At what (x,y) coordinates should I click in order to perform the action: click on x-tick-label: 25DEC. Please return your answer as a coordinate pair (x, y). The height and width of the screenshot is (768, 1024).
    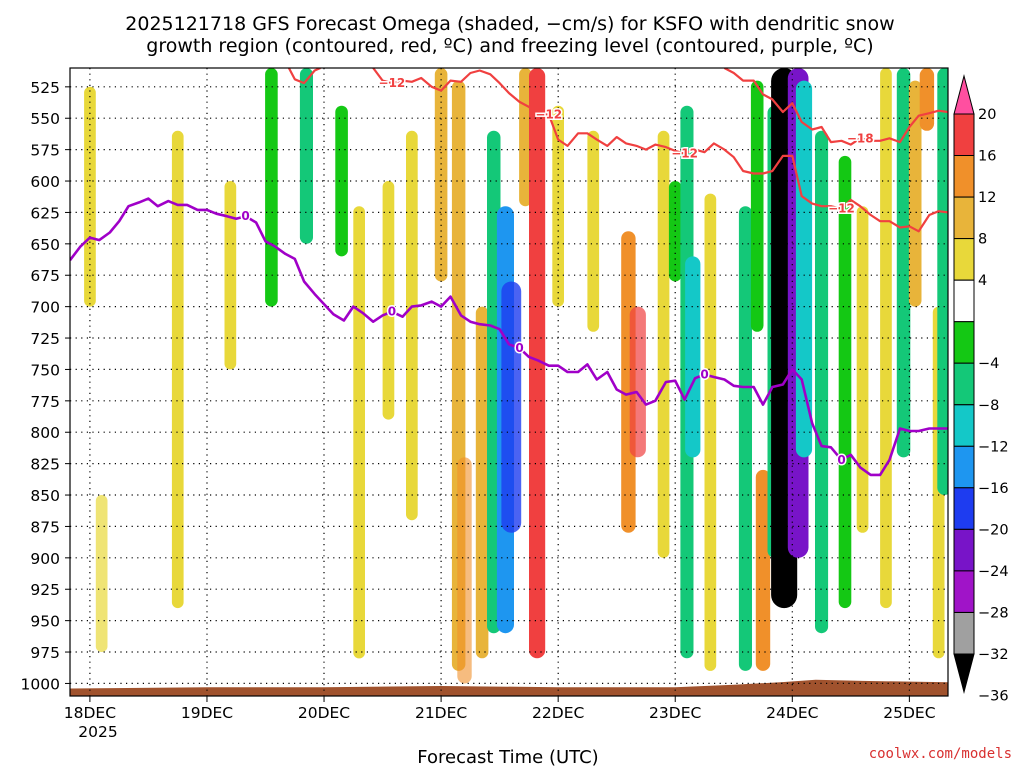
    Looking at the image, I should click on (909, 713).